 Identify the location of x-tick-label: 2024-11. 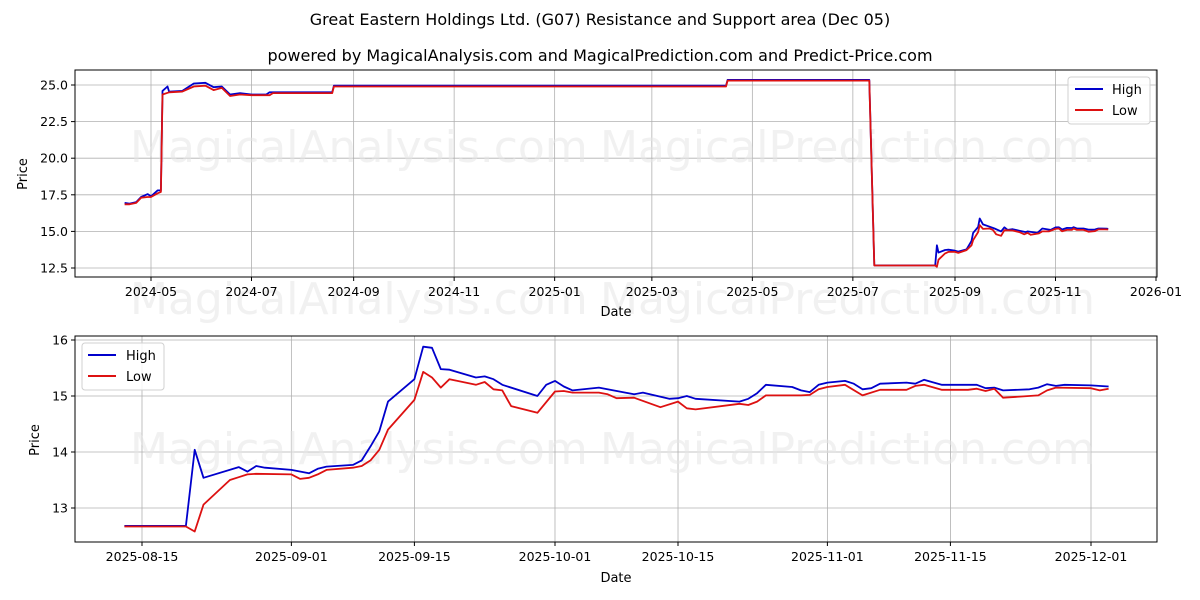
(454, 291).